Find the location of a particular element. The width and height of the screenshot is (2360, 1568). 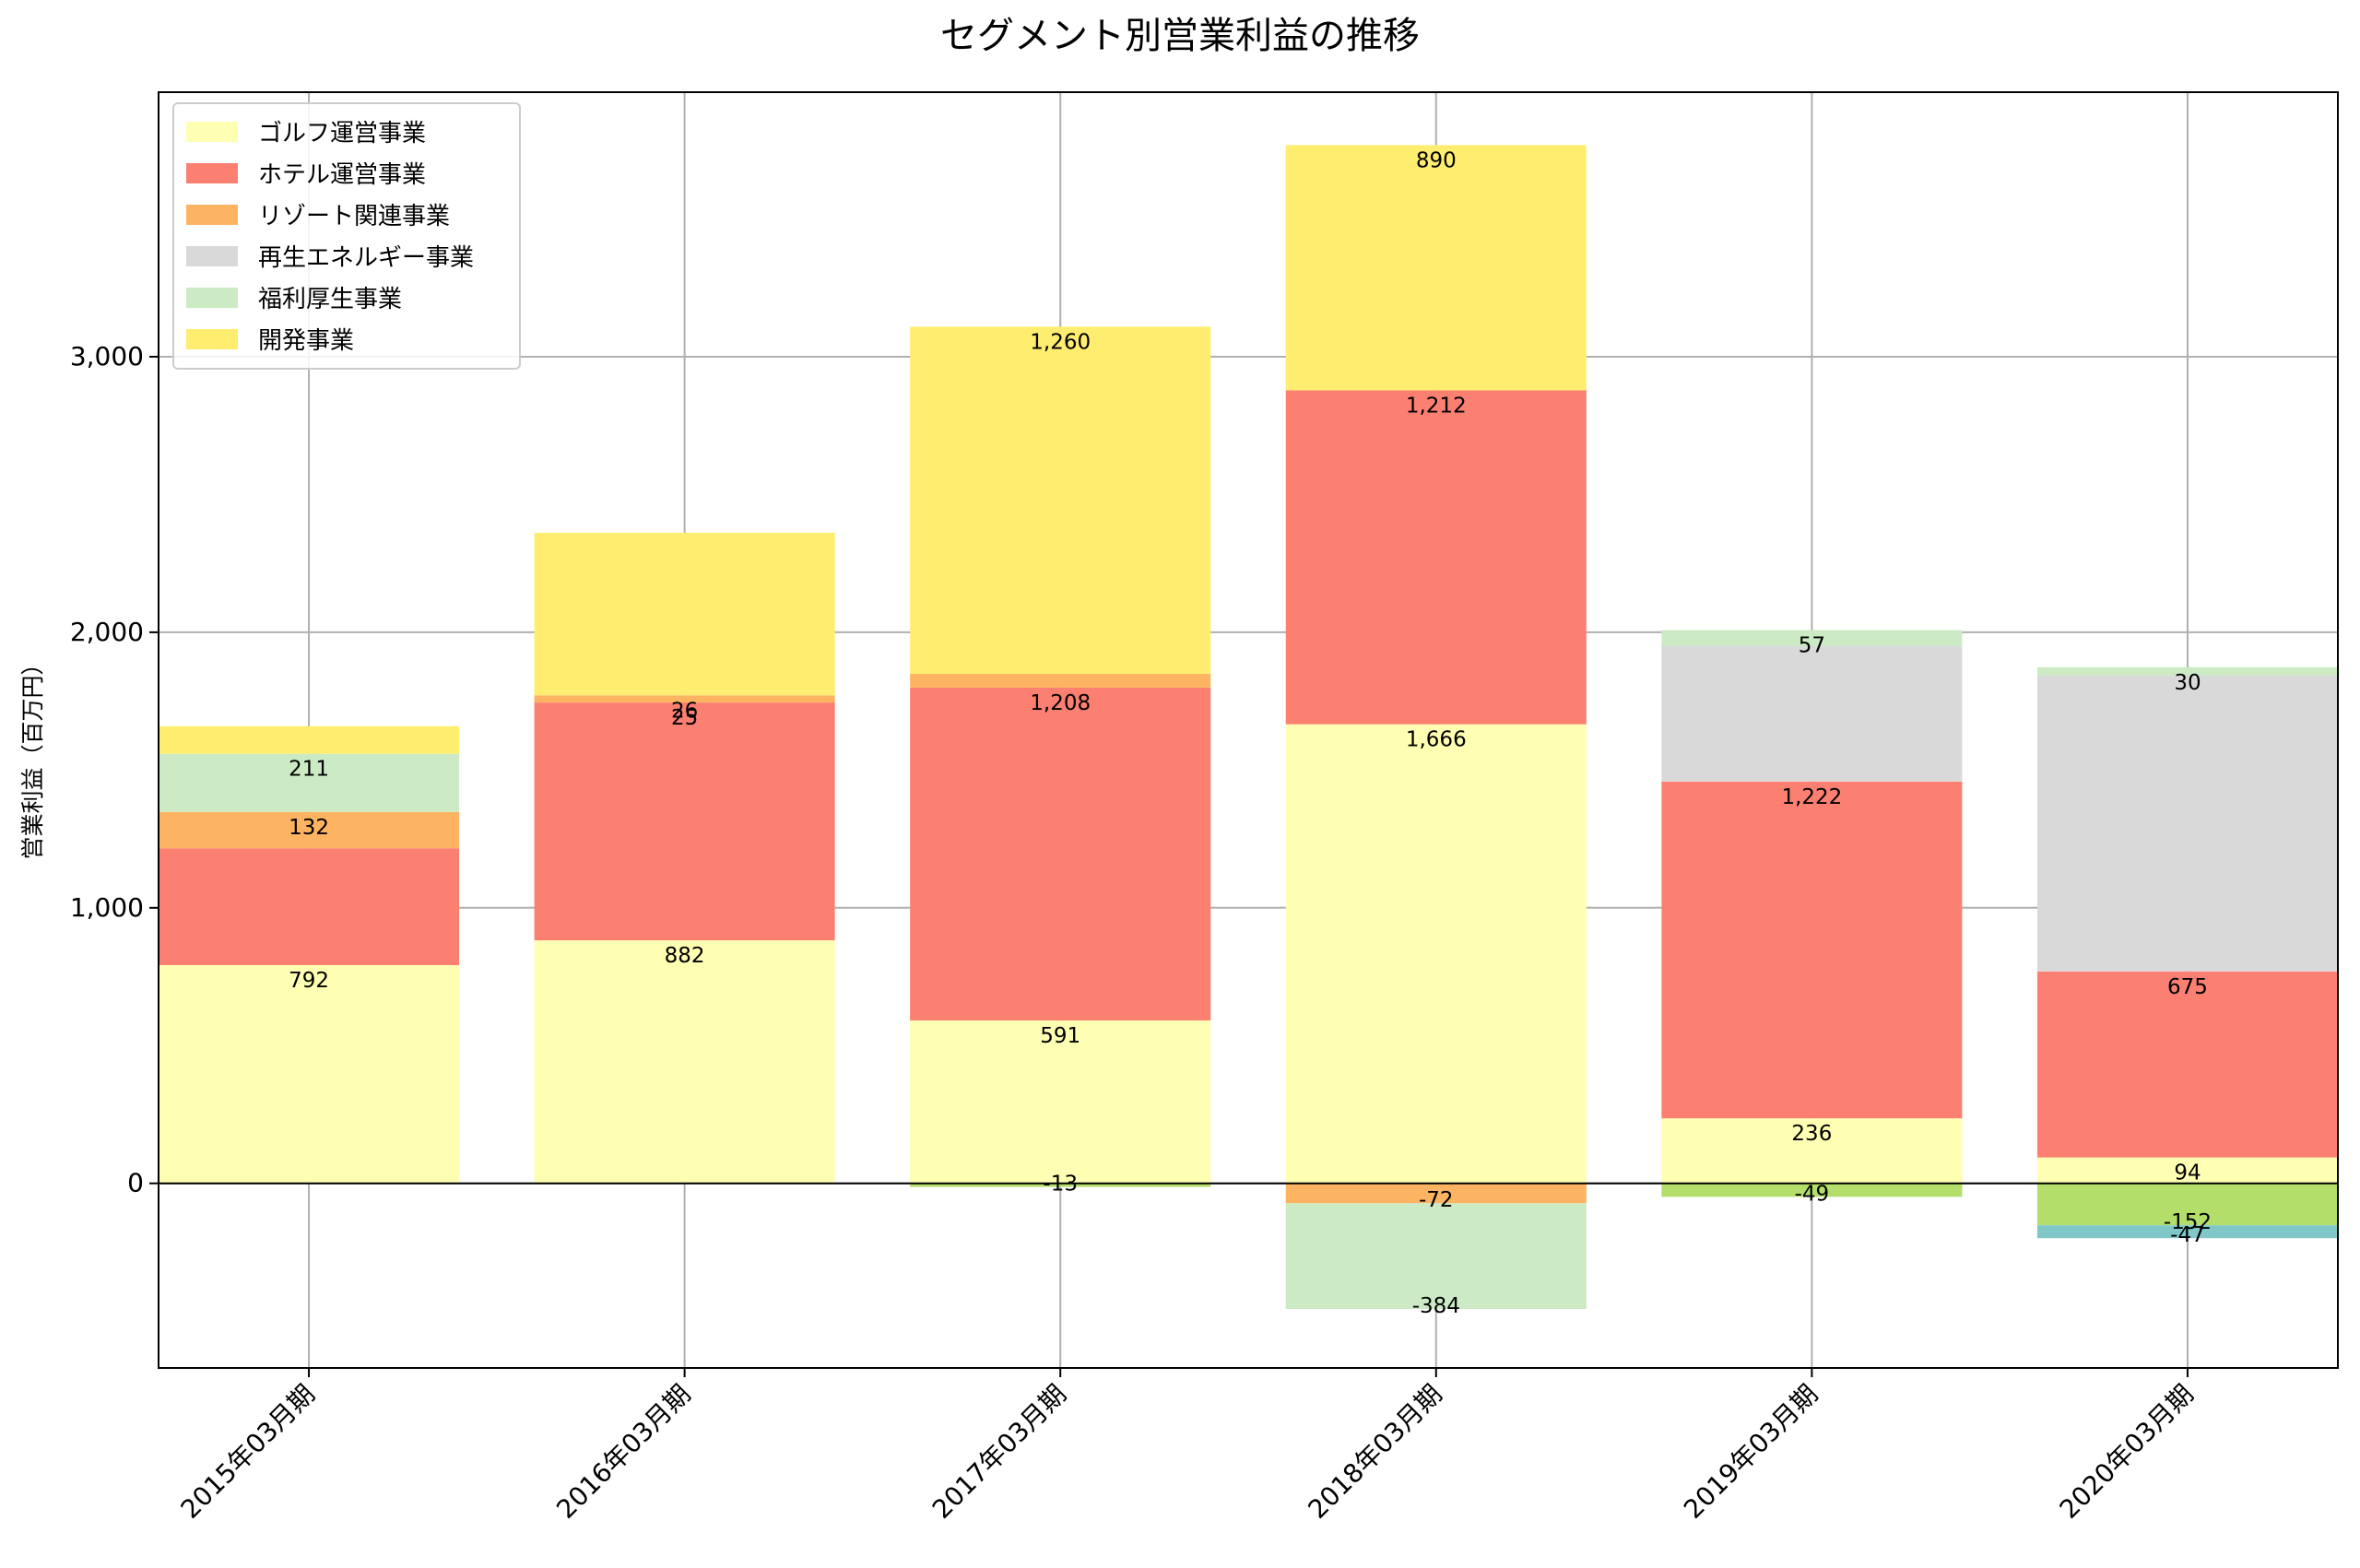

data-label: 675 is located at coordinates (2187, 987).